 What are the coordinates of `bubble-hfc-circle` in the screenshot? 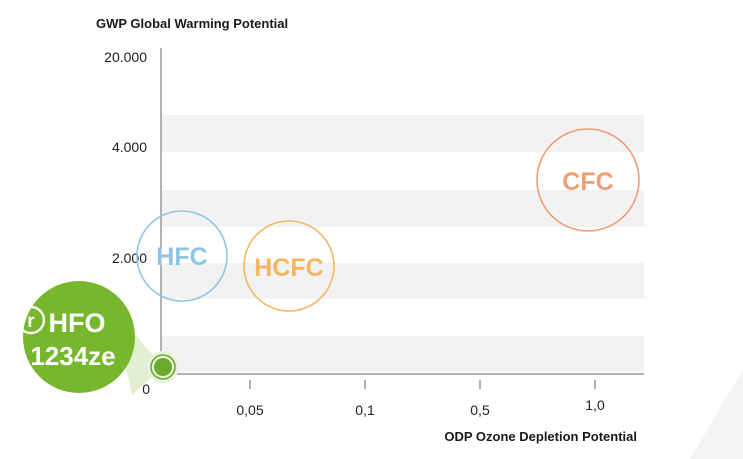 It's located at (182, 256).